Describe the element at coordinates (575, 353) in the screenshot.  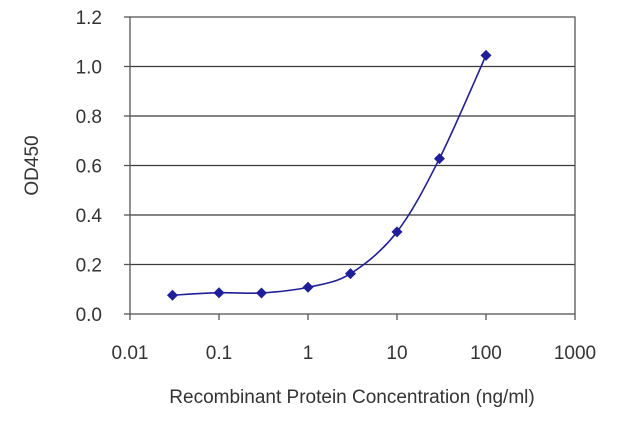
I see `x-tick-label: 1000` at that location.